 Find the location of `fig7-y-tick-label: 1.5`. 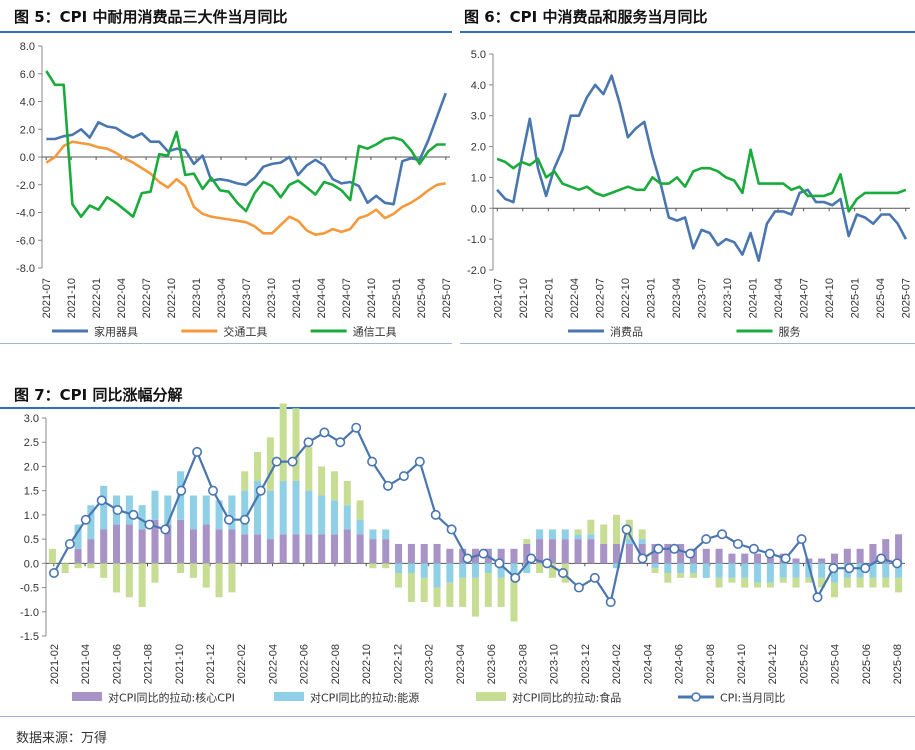

fig7-y-tick-label: 1.5 is located at coordinates (31, 492).